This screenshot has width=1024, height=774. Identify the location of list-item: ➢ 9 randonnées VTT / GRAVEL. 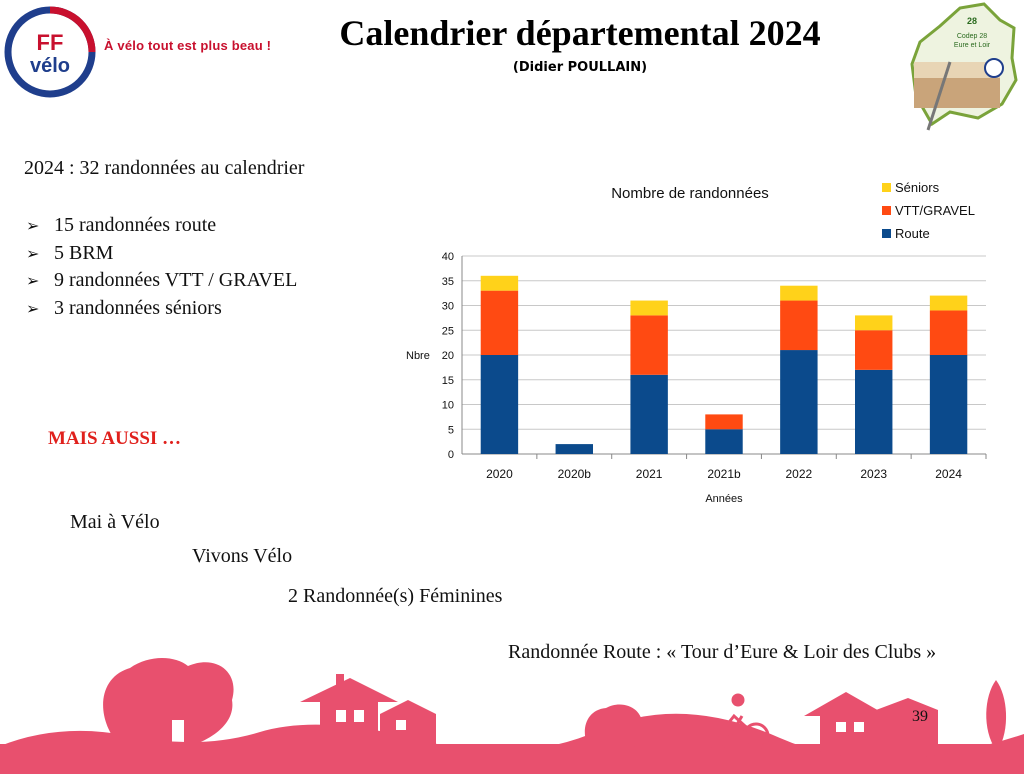
(161, 281).